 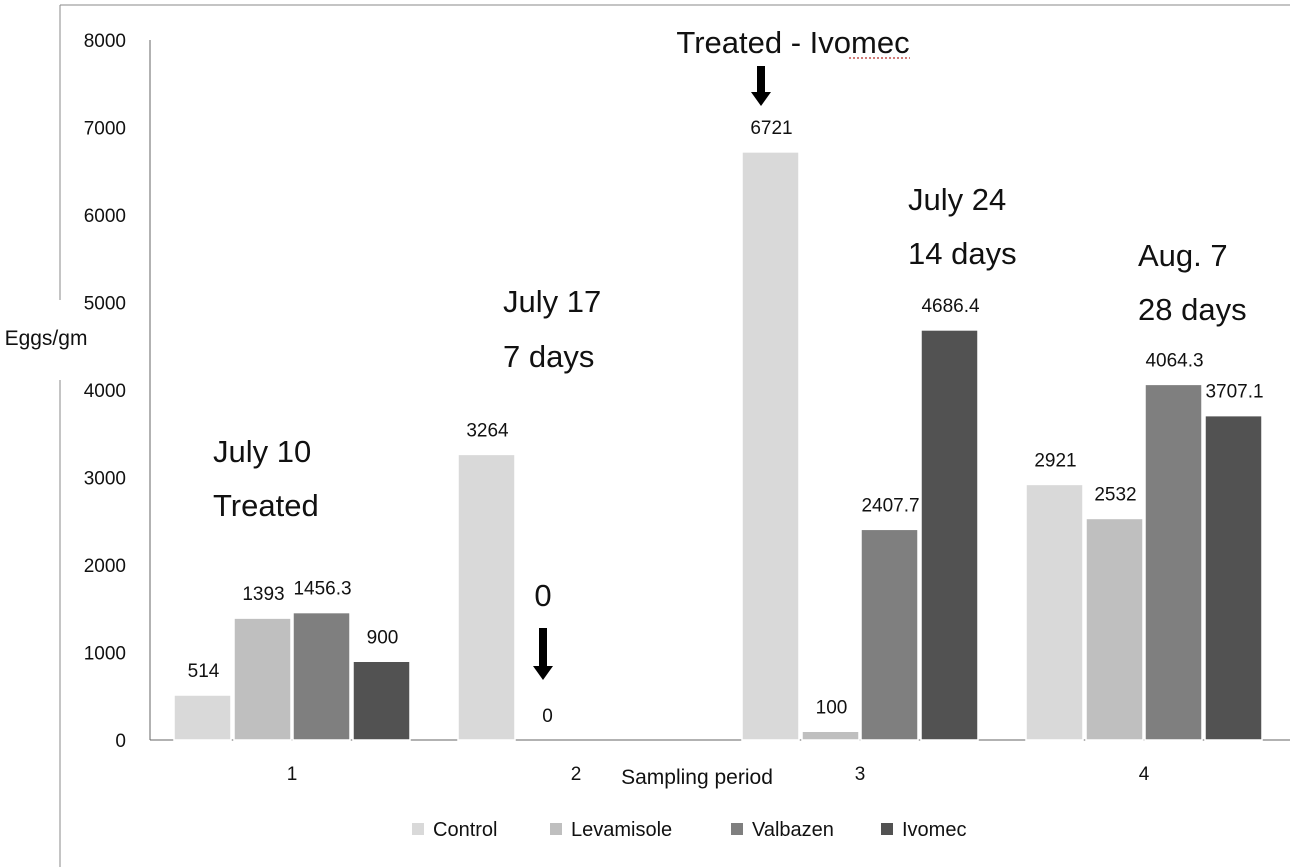 I want to click on y-tick-label: 3000, so click(x=105, y=479).